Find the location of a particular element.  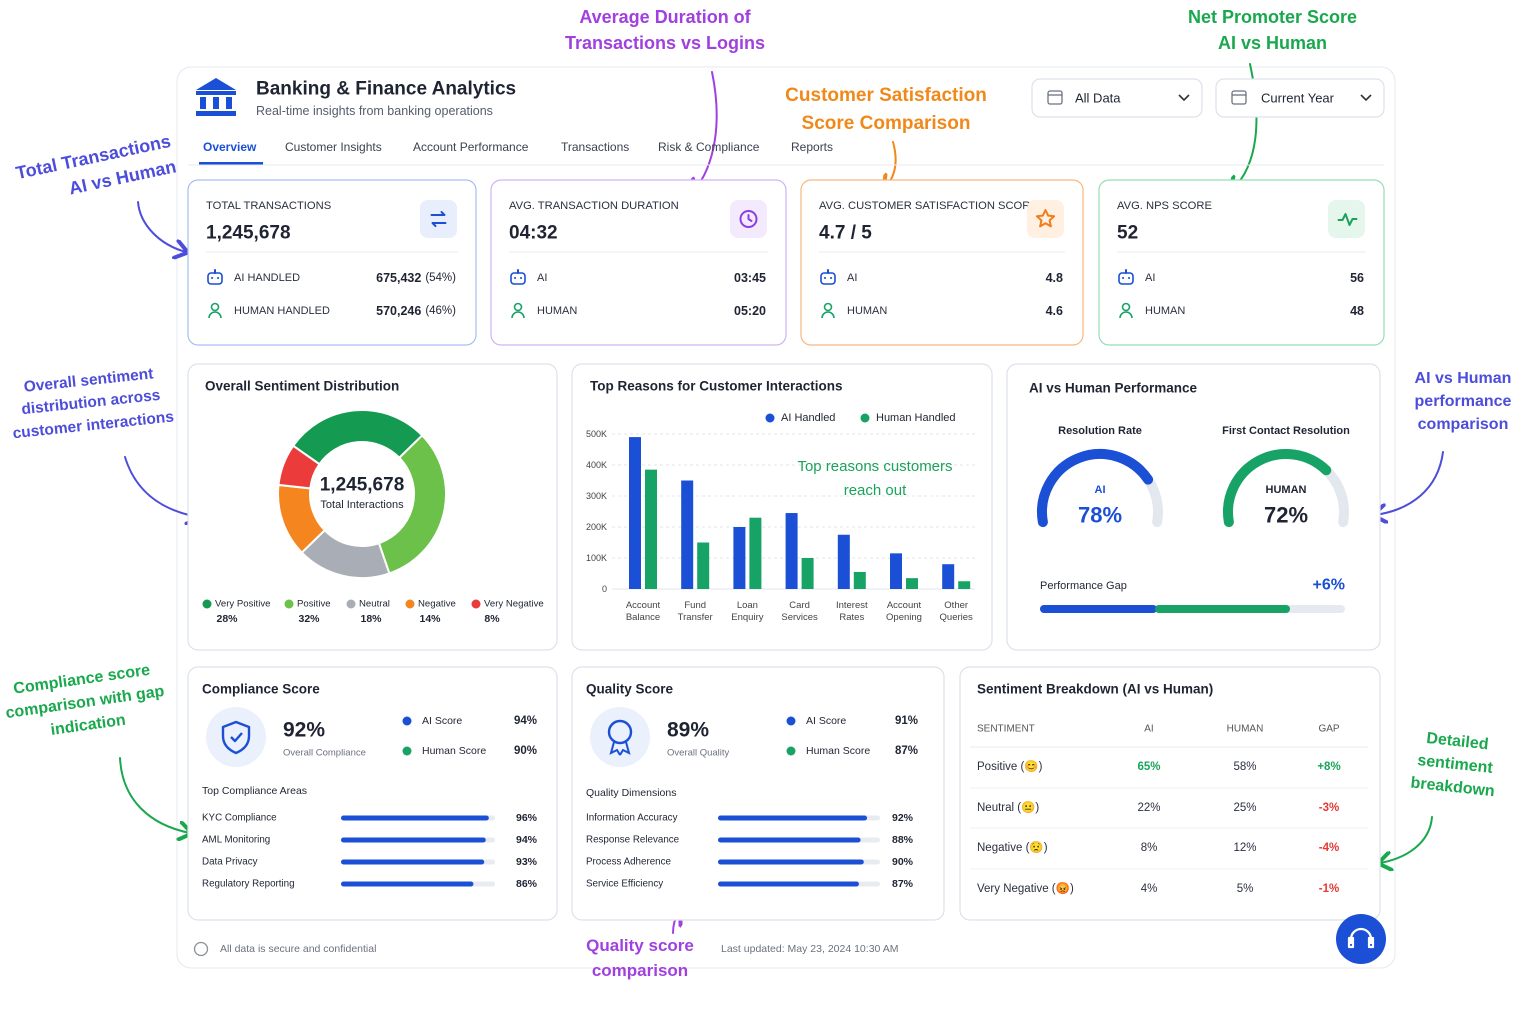

bank-logo is located at coordinates (216, 97).